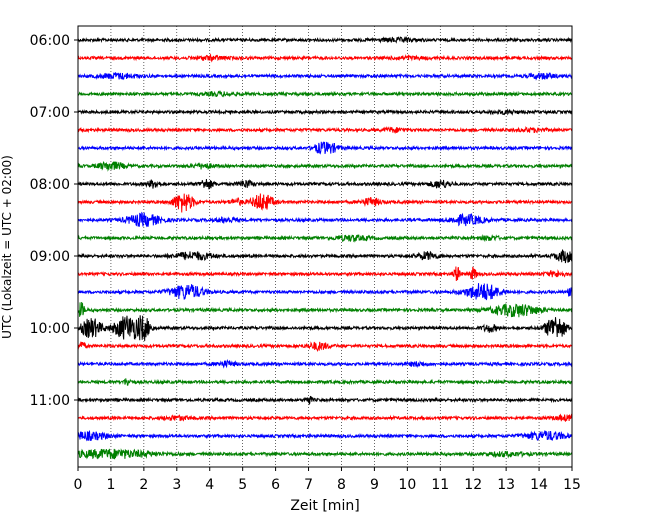  Describe the element at coordinates (374, 485) in the screenshot. I see `x-tick-label: 9` at that location.